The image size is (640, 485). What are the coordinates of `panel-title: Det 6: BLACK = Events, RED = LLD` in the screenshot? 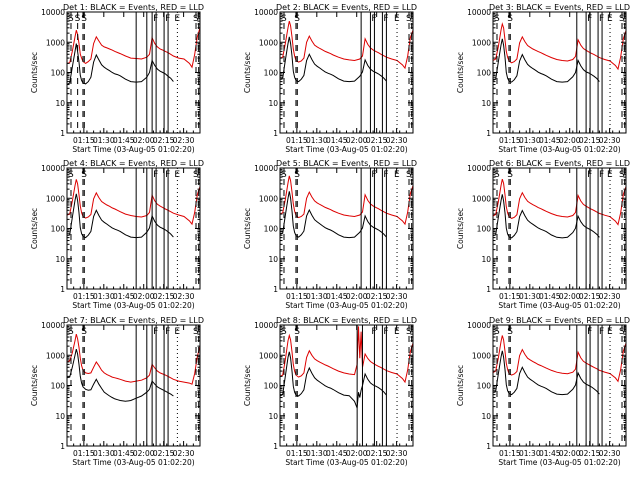 It's located at (559, 163).